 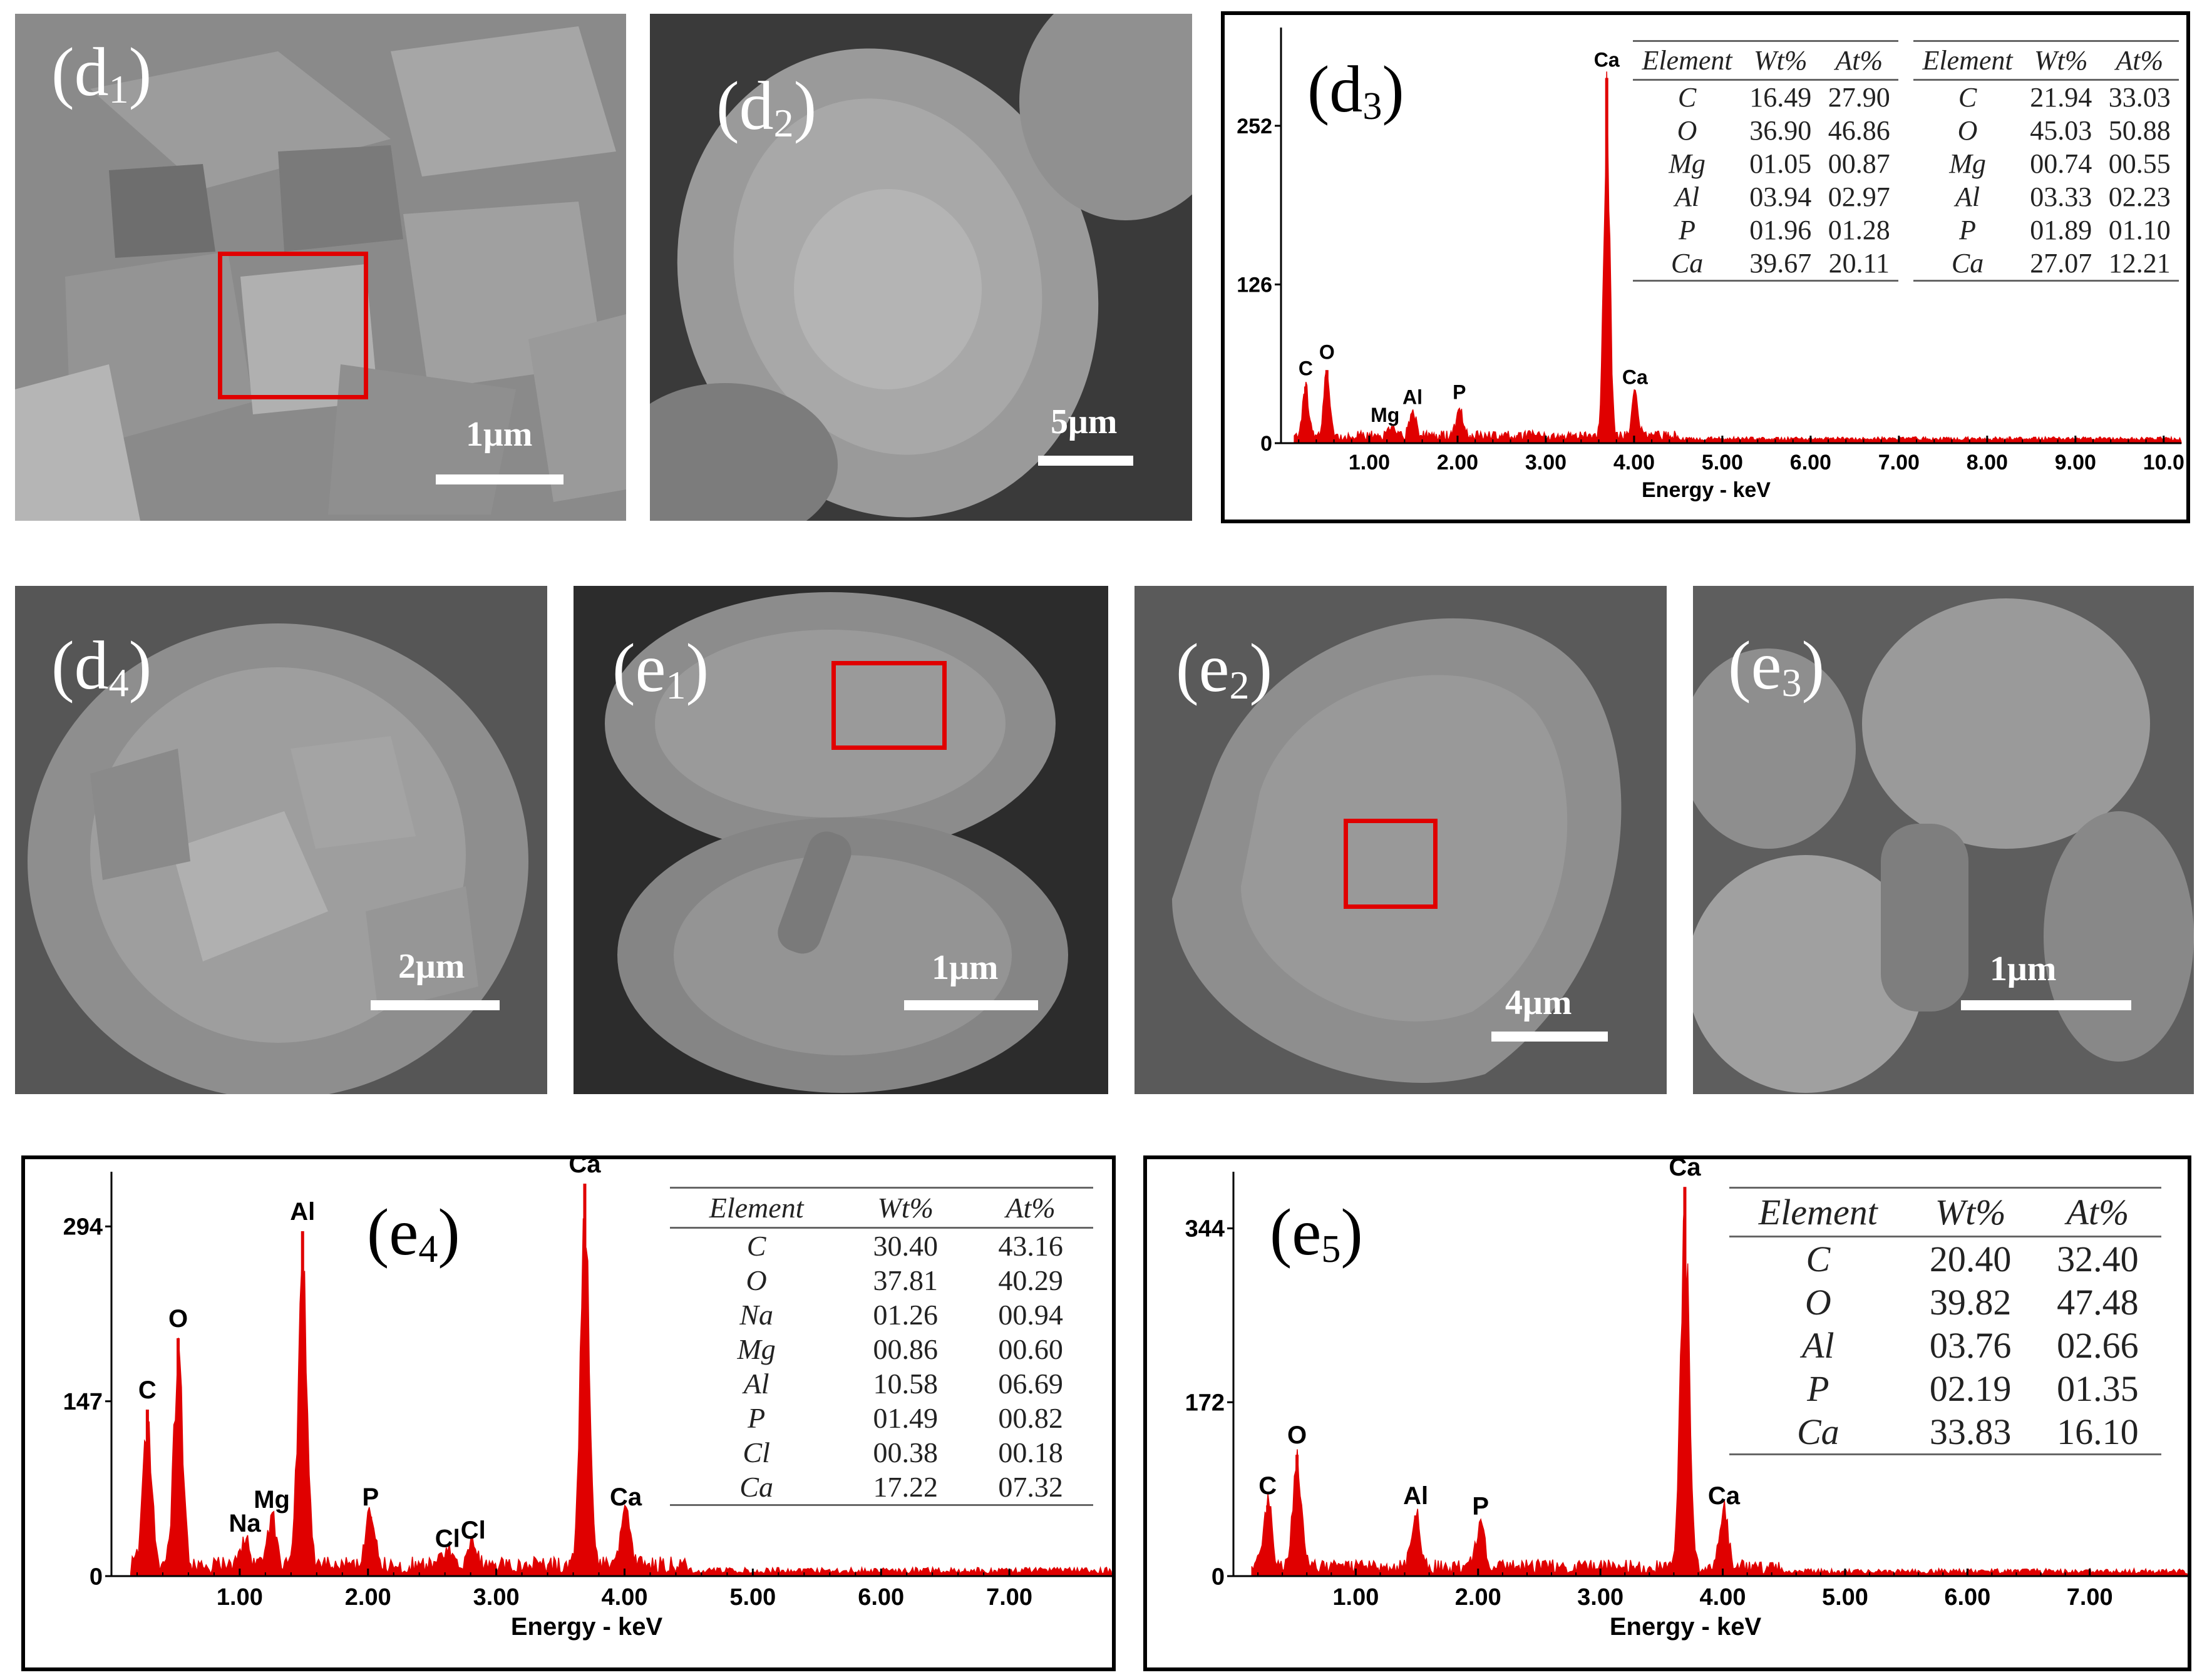 I want to click on scale-label: 4μm, so click(x=1538, y=1003).